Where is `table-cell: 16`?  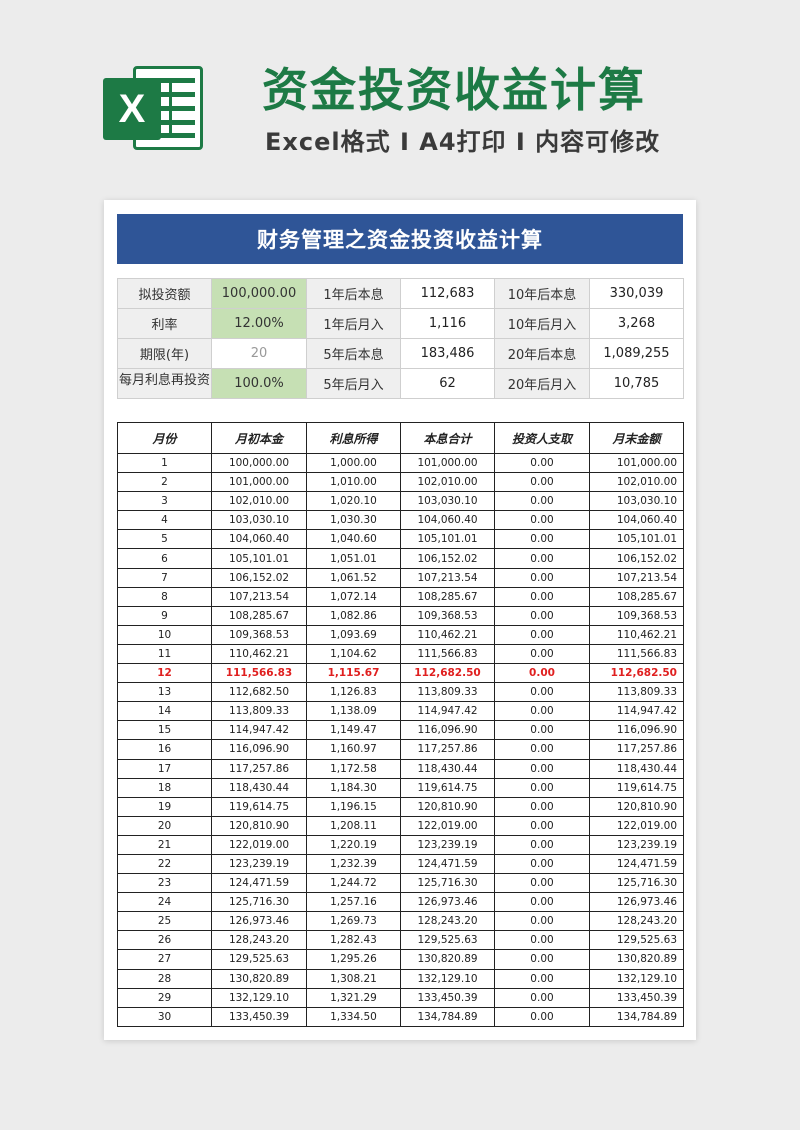
table-cell: 16 is located at coordinates (164, 749).